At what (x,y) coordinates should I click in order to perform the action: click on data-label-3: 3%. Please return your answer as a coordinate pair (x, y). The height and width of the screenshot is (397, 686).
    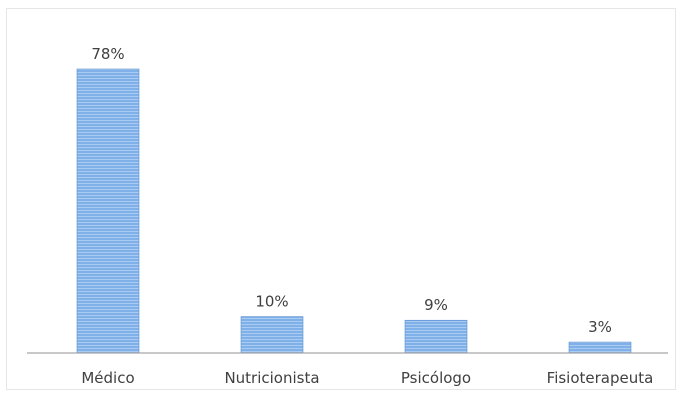
    Looking at the image, I should click on (600, 327).